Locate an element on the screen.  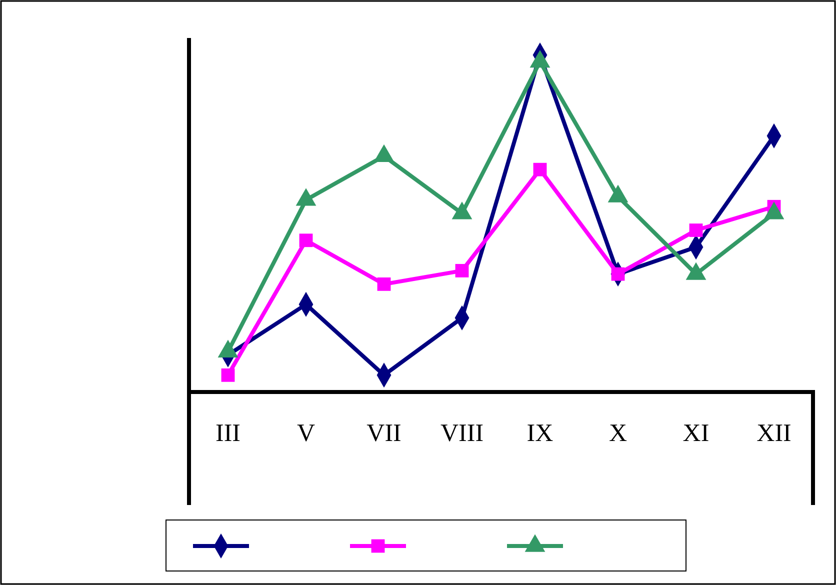
x-tick-label: VIII is located at coordinates (462, 433).